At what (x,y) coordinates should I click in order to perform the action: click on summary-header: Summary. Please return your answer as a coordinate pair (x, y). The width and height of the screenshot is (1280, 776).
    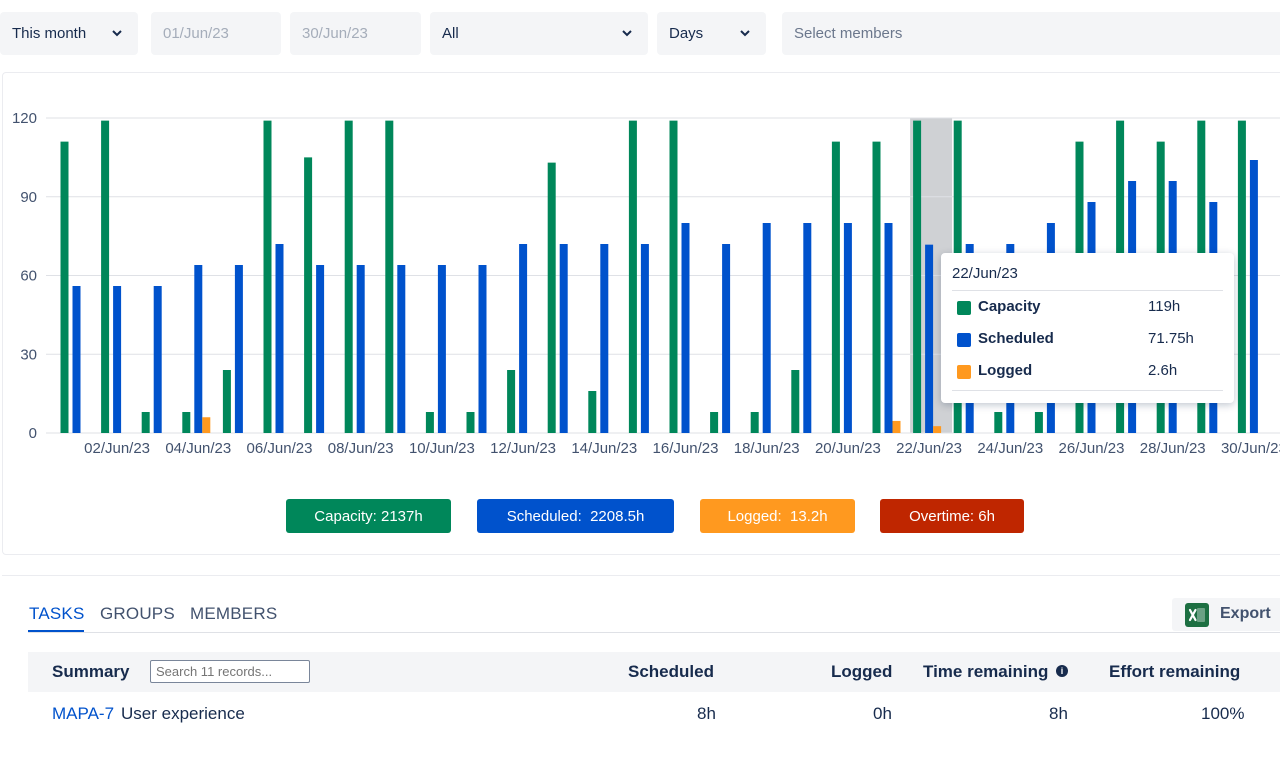
    Looking at the image, I should click on (91, 671).